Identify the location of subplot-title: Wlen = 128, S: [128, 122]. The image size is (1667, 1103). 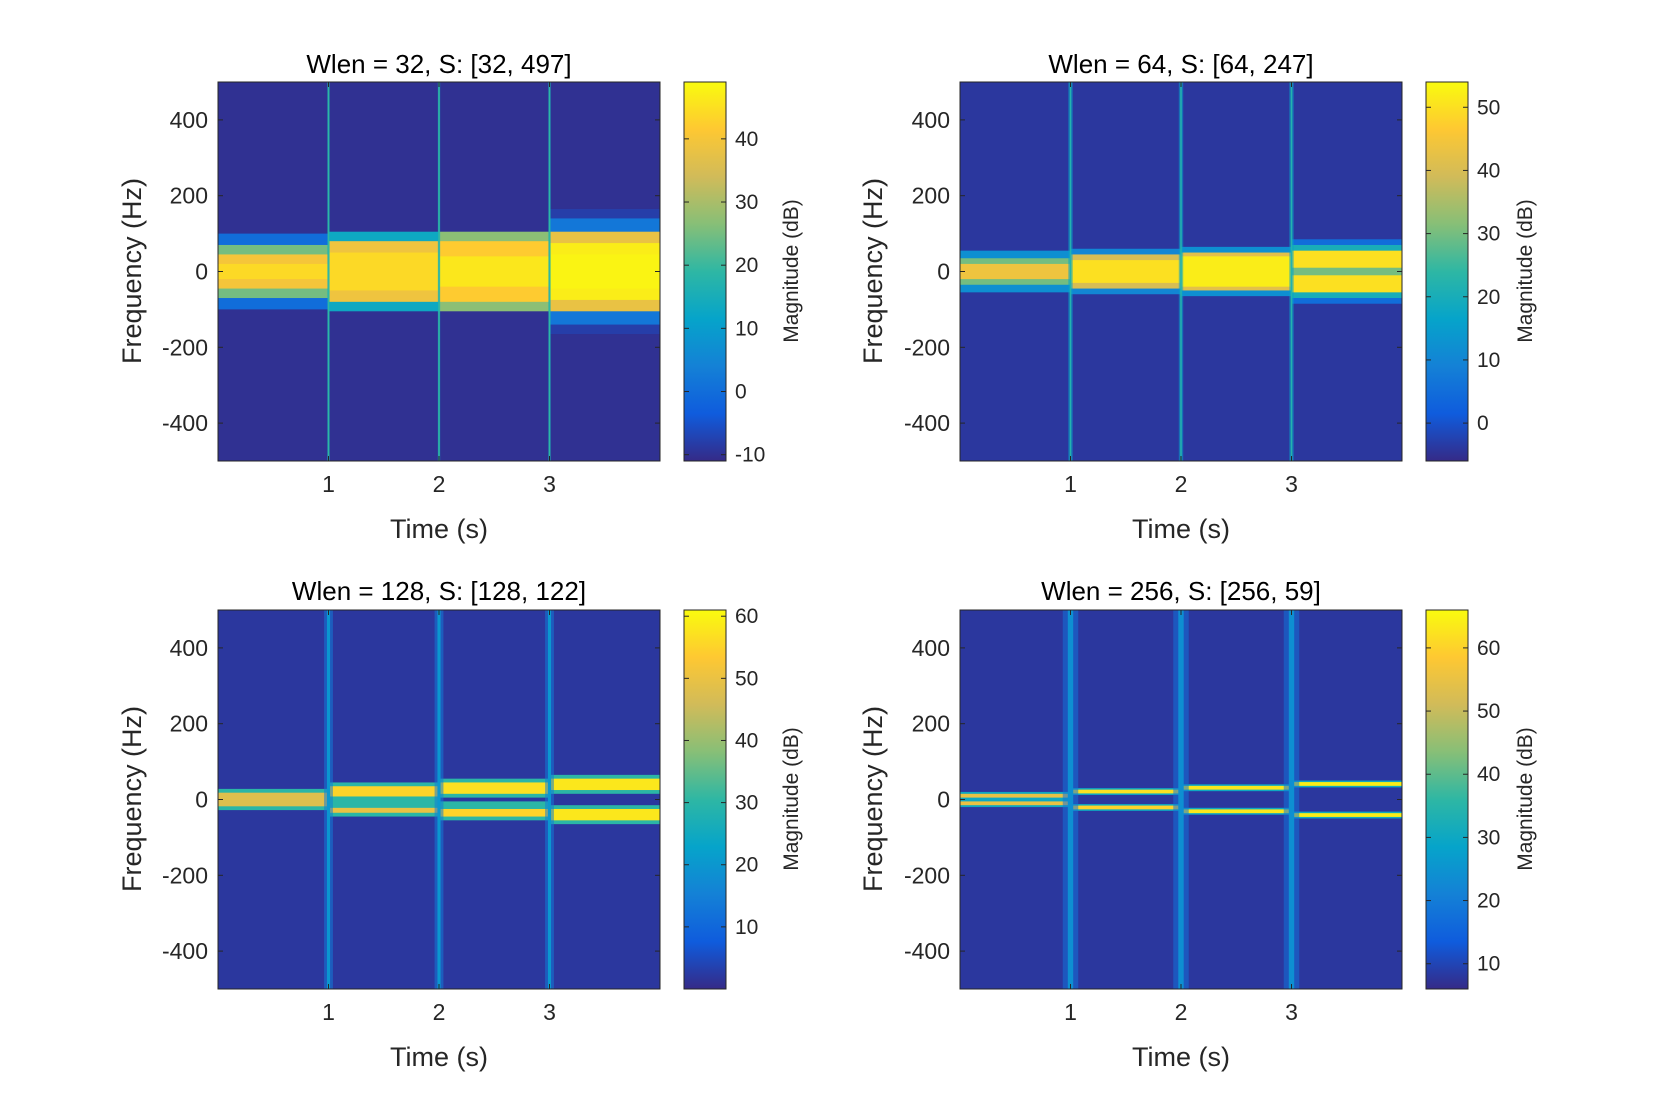
(439, 591).